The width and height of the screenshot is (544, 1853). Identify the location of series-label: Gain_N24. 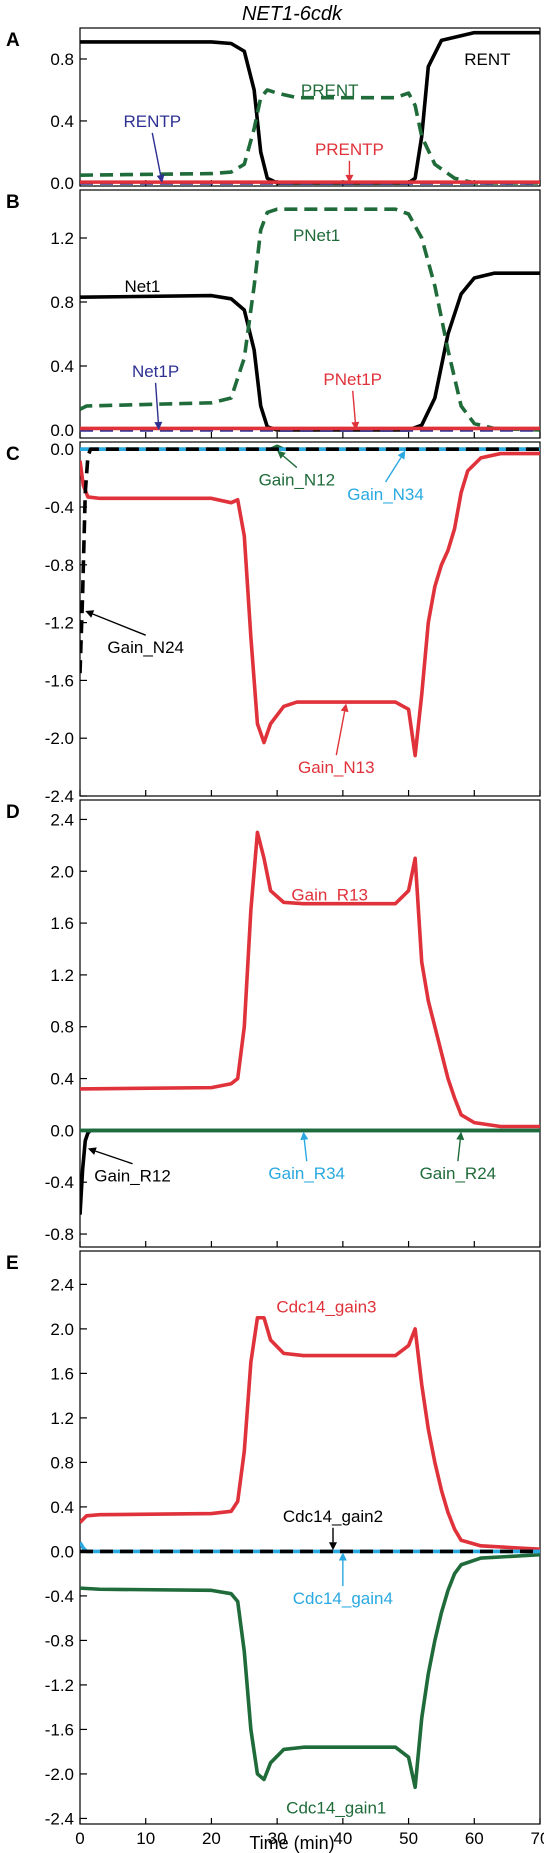
(145, 647).